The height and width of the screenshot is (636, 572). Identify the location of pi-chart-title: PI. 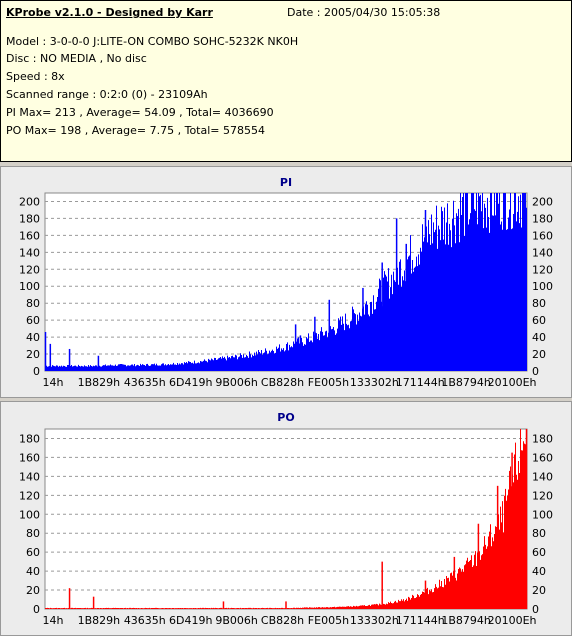
(286, 182).